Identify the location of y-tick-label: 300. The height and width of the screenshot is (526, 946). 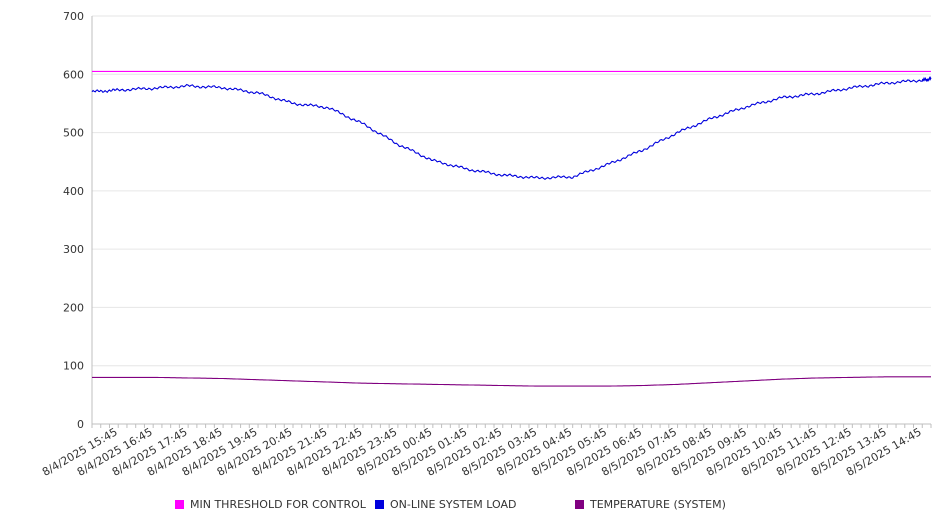
(73, 249).